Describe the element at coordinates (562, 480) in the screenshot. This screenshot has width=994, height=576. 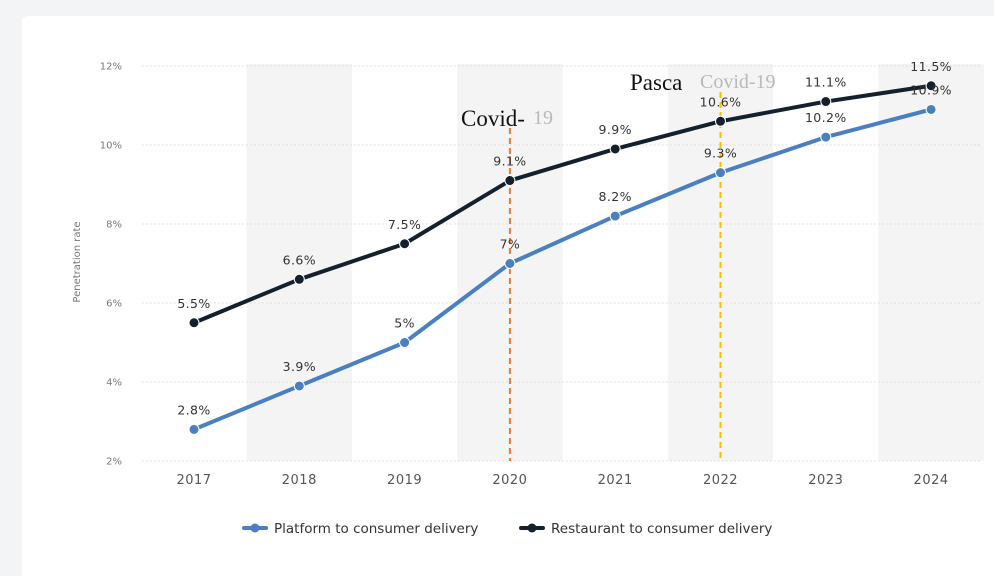
I see `x-axis-ticks: 2017 2018 2019 2020 2021 2022 2023 2024` at that location.